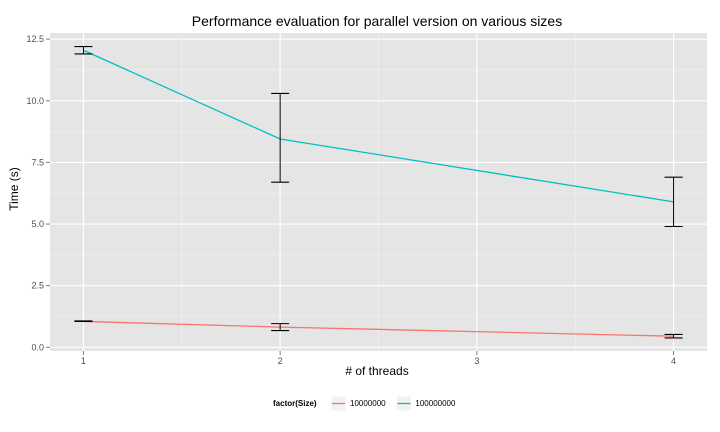 The image size is (720, 432). What do you see at coordinates (14, 189) in the screenshot?
I see `y-axis-title: Time (s)` at bounding box center [14, 189].